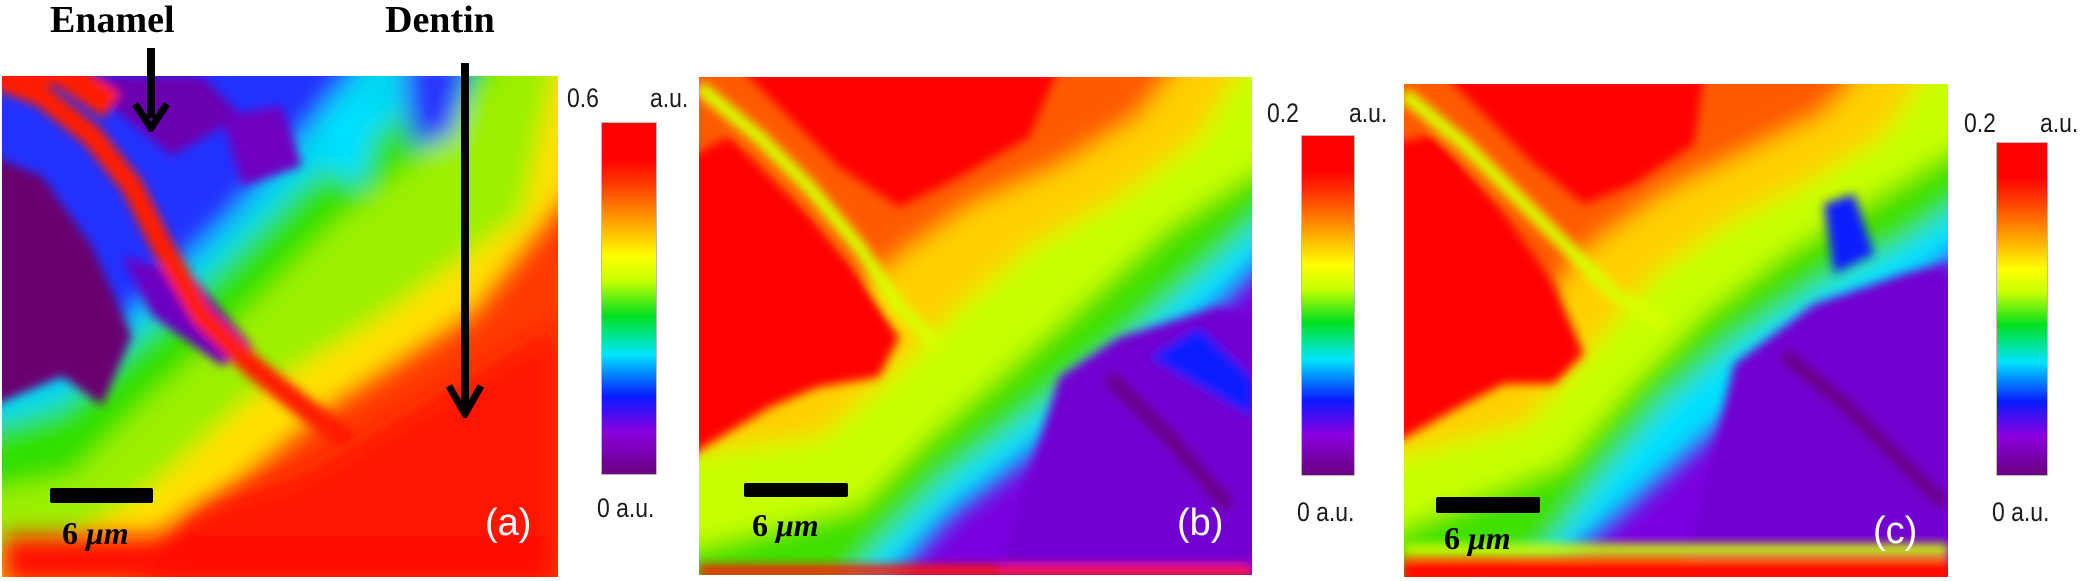  What do you see at coordinates (2059, 123) in the screenshot?
I see `colorbar-c-unit-label: a.u.` at bounding box center [2059, 123].